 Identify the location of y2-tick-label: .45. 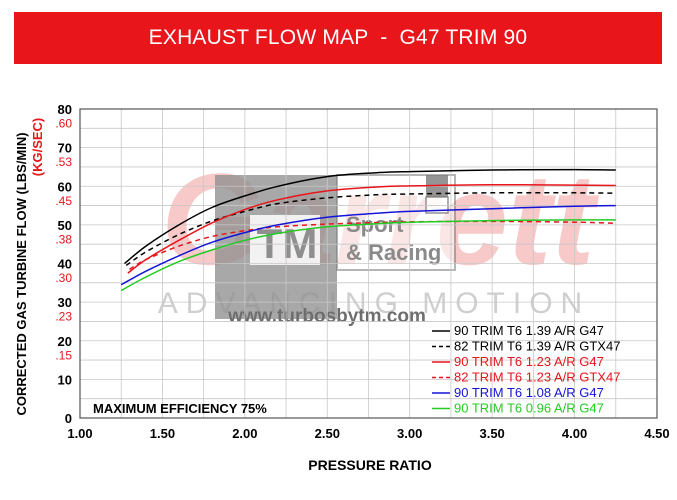
(63, 201).